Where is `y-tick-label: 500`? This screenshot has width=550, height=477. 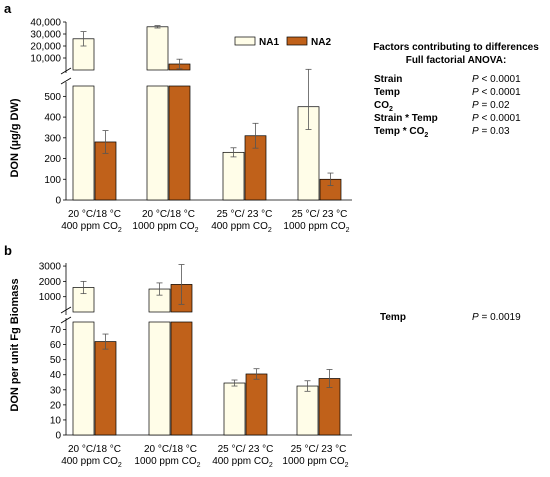
y-tick-label: 500 is located at coordinates (52, 97).